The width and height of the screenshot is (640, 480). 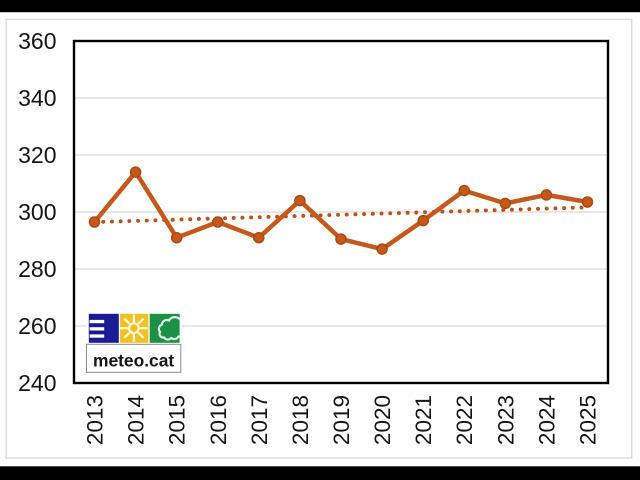 What do you see at coordinates (341, 420) in the screenshot?
I see `svg-text: 2019` at bounding box center [341, 420].